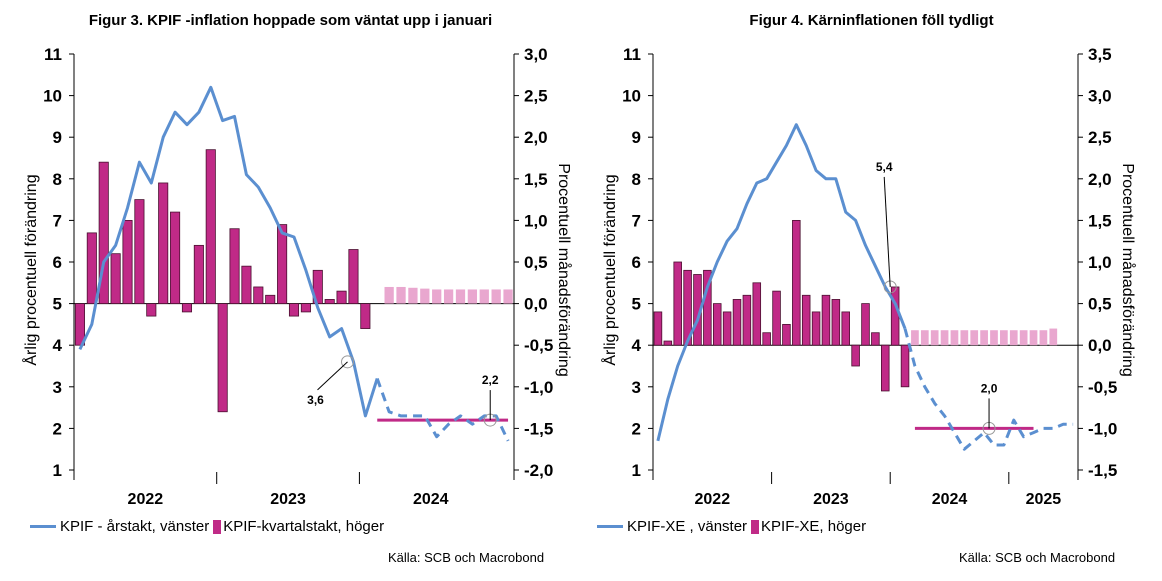 This screenshot has width=1162, height=581. I want to click on annotation-label: 2,0, so click(989, 388).